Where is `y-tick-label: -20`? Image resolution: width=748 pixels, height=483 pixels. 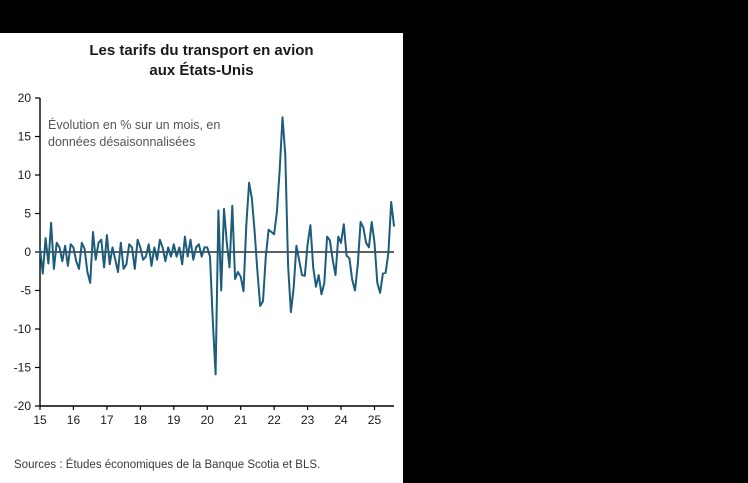
y-tick-label: -20 is located at coordinates (23, 406).